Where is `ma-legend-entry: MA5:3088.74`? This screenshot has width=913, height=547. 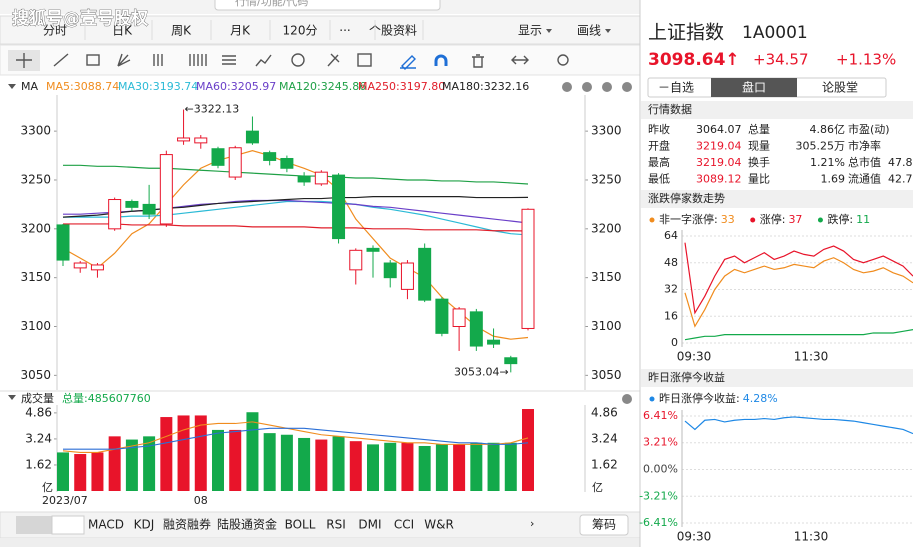
ma-legend-entry: MA5:3088.74 is located at coordinates (82, 86).